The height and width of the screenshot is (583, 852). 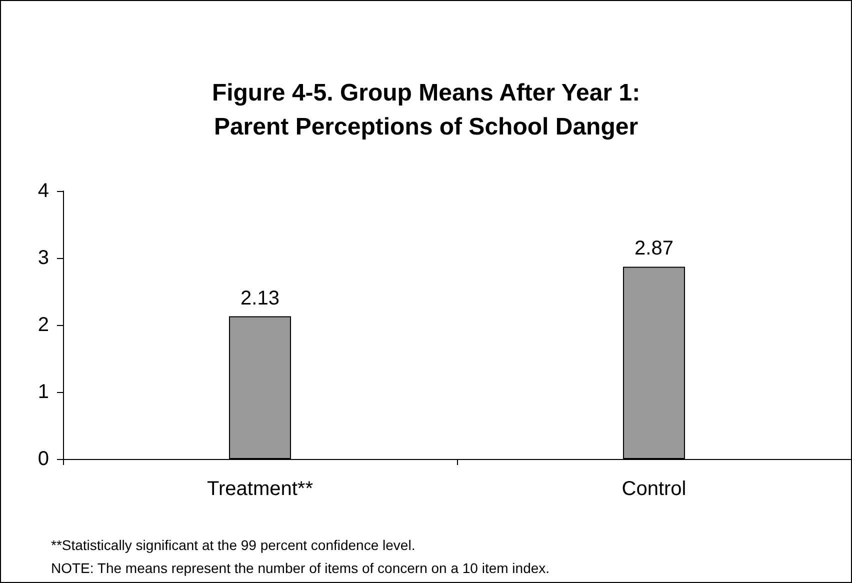 What do you see at coordinates (43, 392) in the screenshot?
I see `y-tick-label: 1` at bounding box center [43, 392].